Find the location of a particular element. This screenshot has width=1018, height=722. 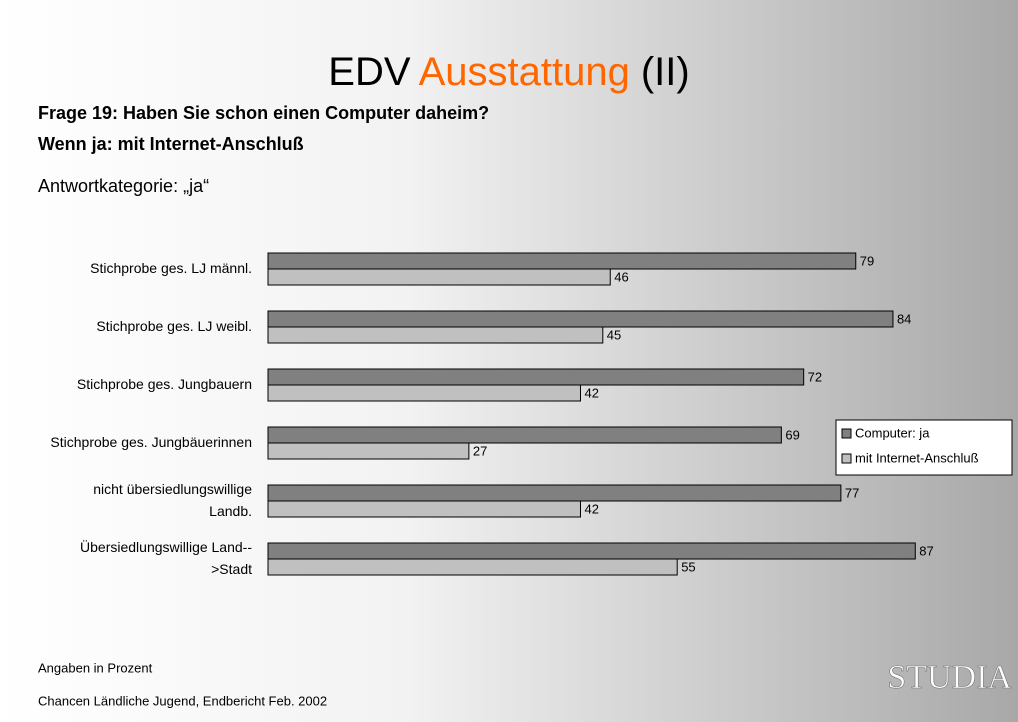

value-label: 46 is located at coordinates (621, 276).